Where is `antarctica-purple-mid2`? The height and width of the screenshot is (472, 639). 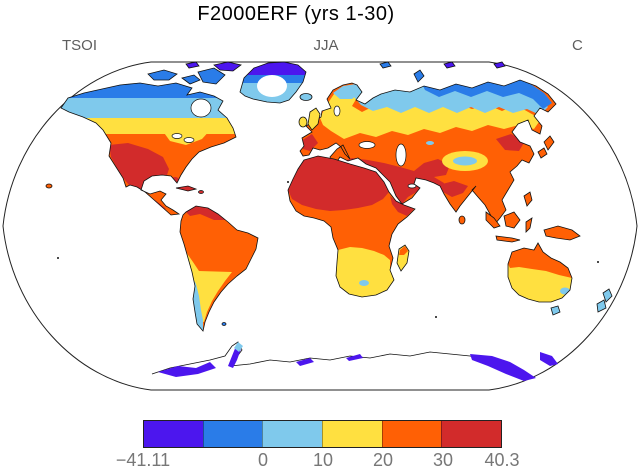 antarctica-purple-mid2 is located at coordinates (354, 357).